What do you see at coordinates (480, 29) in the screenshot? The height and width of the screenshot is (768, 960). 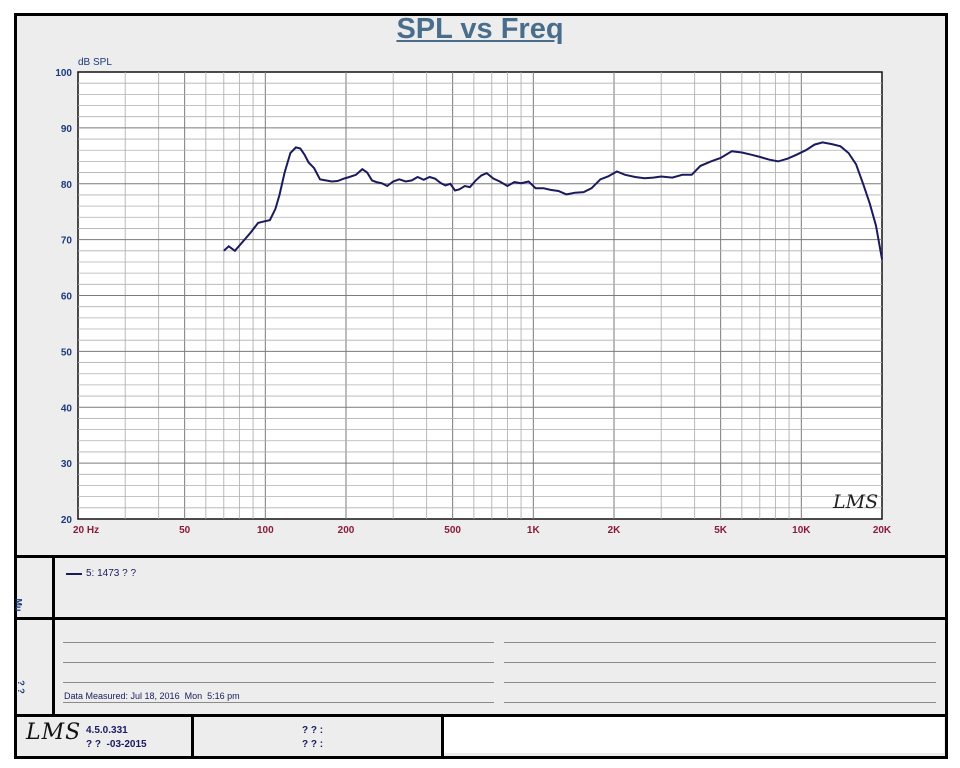 I see `chart-title: SPL vs Freq` at bounding box center [480, 29].